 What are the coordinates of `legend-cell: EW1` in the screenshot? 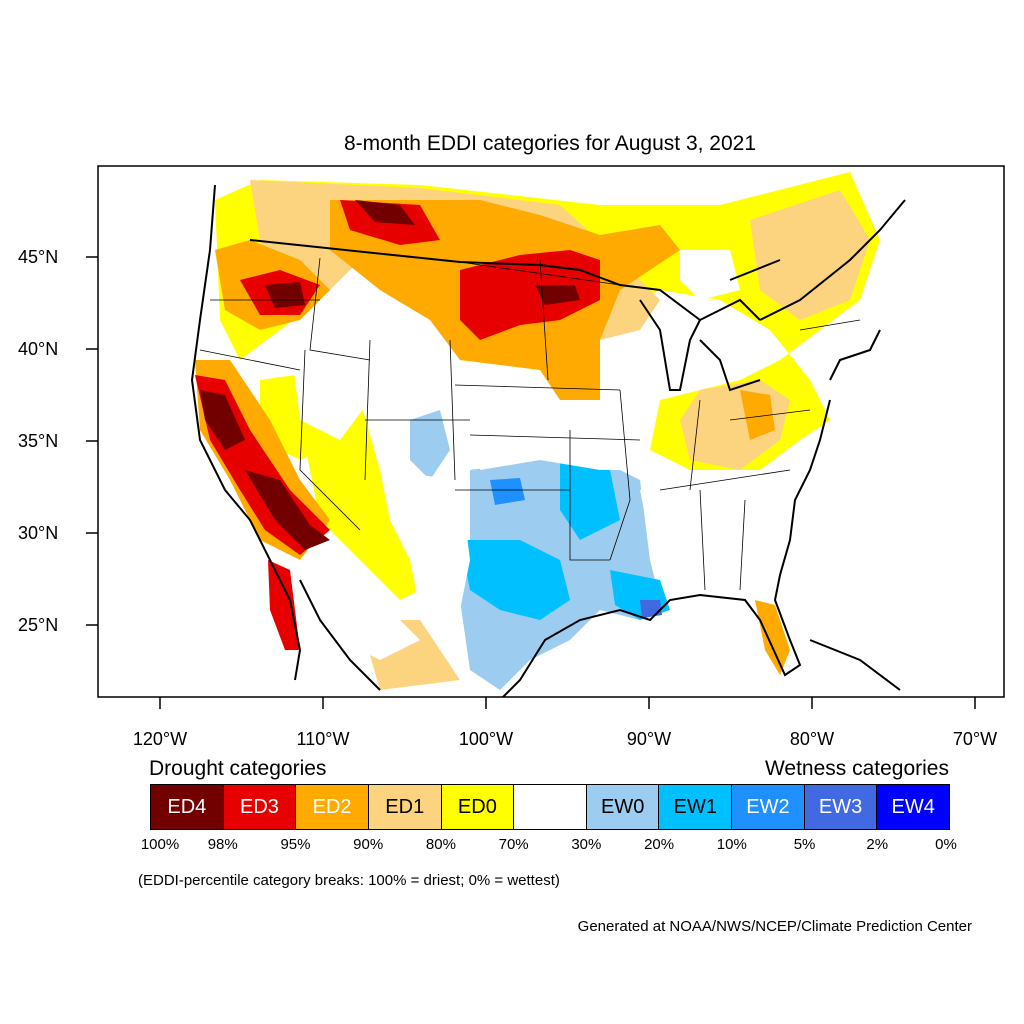 It's located at (696, 807).